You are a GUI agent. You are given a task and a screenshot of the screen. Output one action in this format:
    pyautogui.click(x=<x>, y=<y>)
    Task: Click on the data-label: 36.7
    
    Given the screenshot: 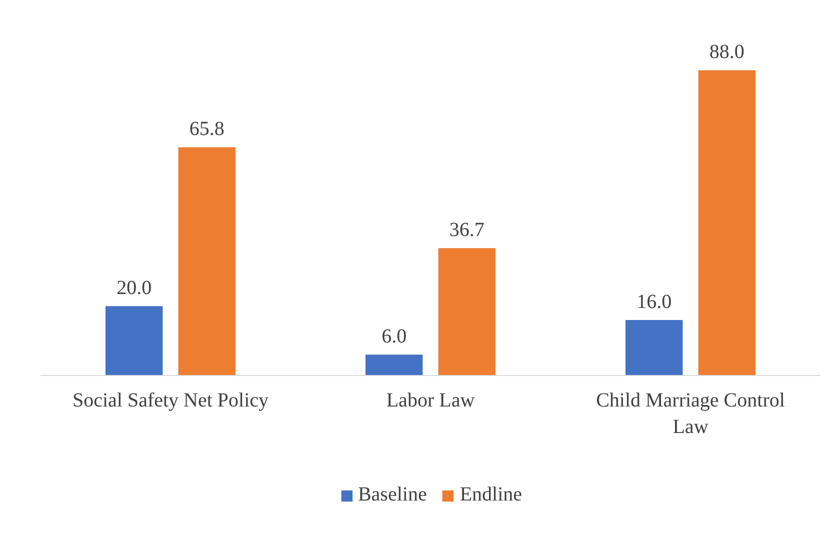 What is the action you would take?
    pyautogui.click(x=466, y=230)
    